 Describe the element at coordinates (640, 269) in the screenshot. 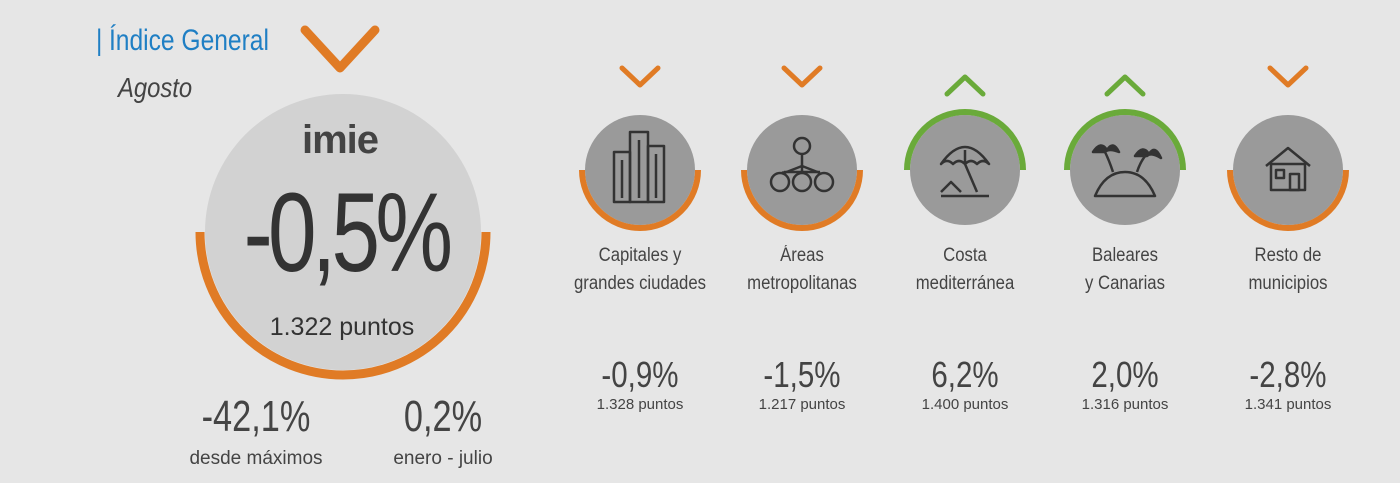

I see `region-label: Capitales y grandes ciudades` at that location.